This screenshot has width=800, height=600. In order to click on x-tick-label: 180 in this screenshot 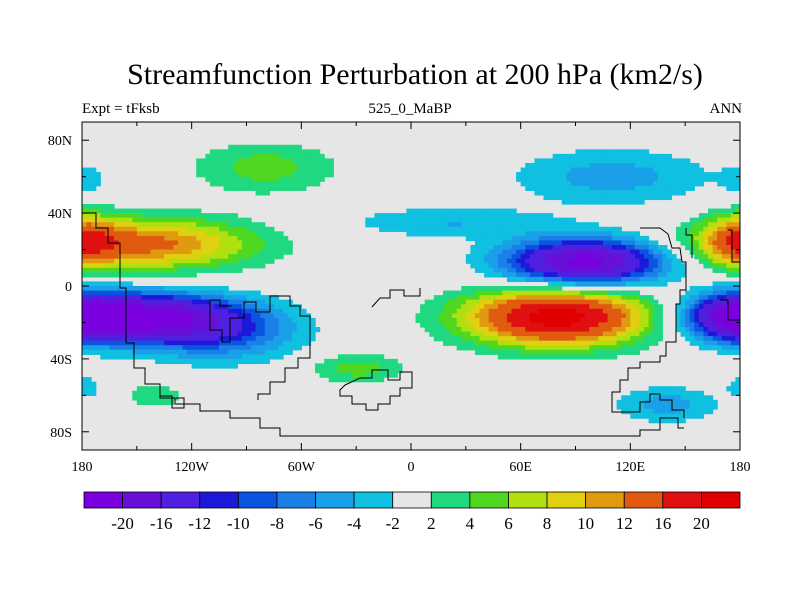, I will do `click(82, 467)`.